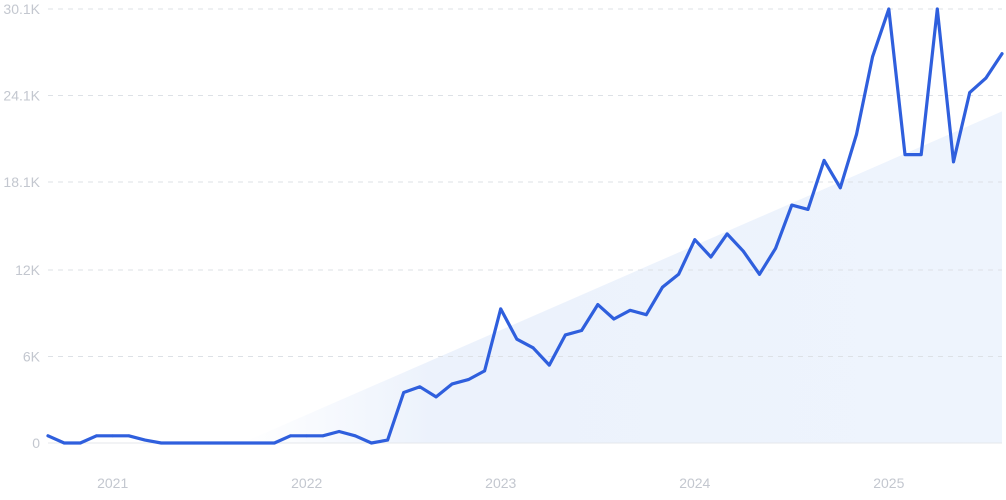  Describe the element at coordinates (306, 483) in the screenshot. I see `x-tick-label: 2022` at that location.